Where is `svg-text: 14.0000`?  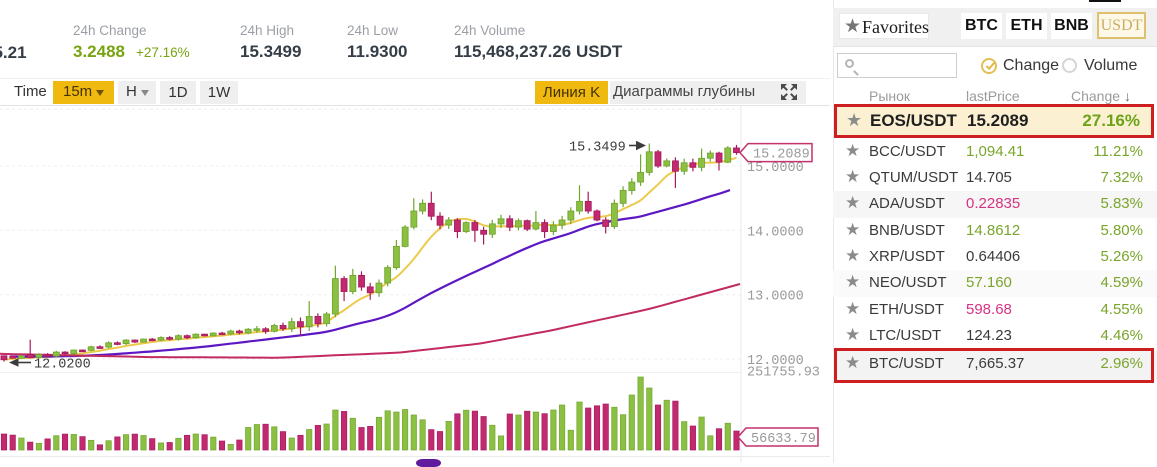
svg-text: 14.0000 is located at coordinates (775, 232).